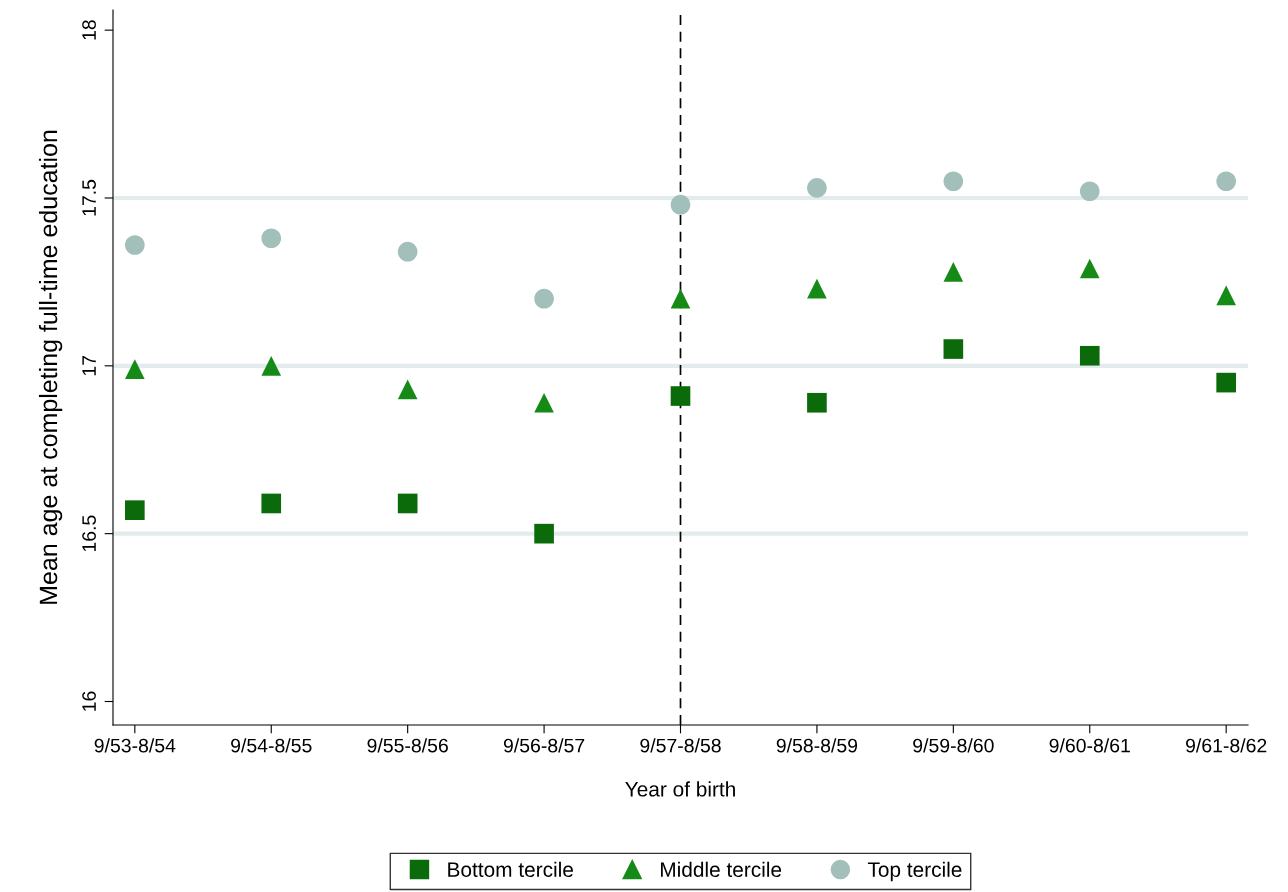 This screenshot has height=892, width=1288. I want to click on y-tick-label: 18, so click(89, 30).